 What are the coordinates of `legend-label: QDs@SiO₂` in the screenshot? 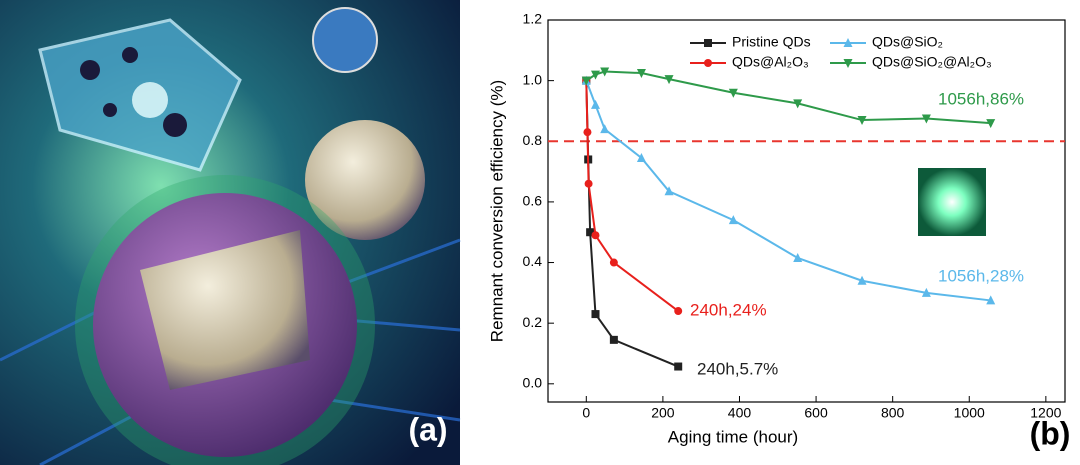 It's located at (907, 42).